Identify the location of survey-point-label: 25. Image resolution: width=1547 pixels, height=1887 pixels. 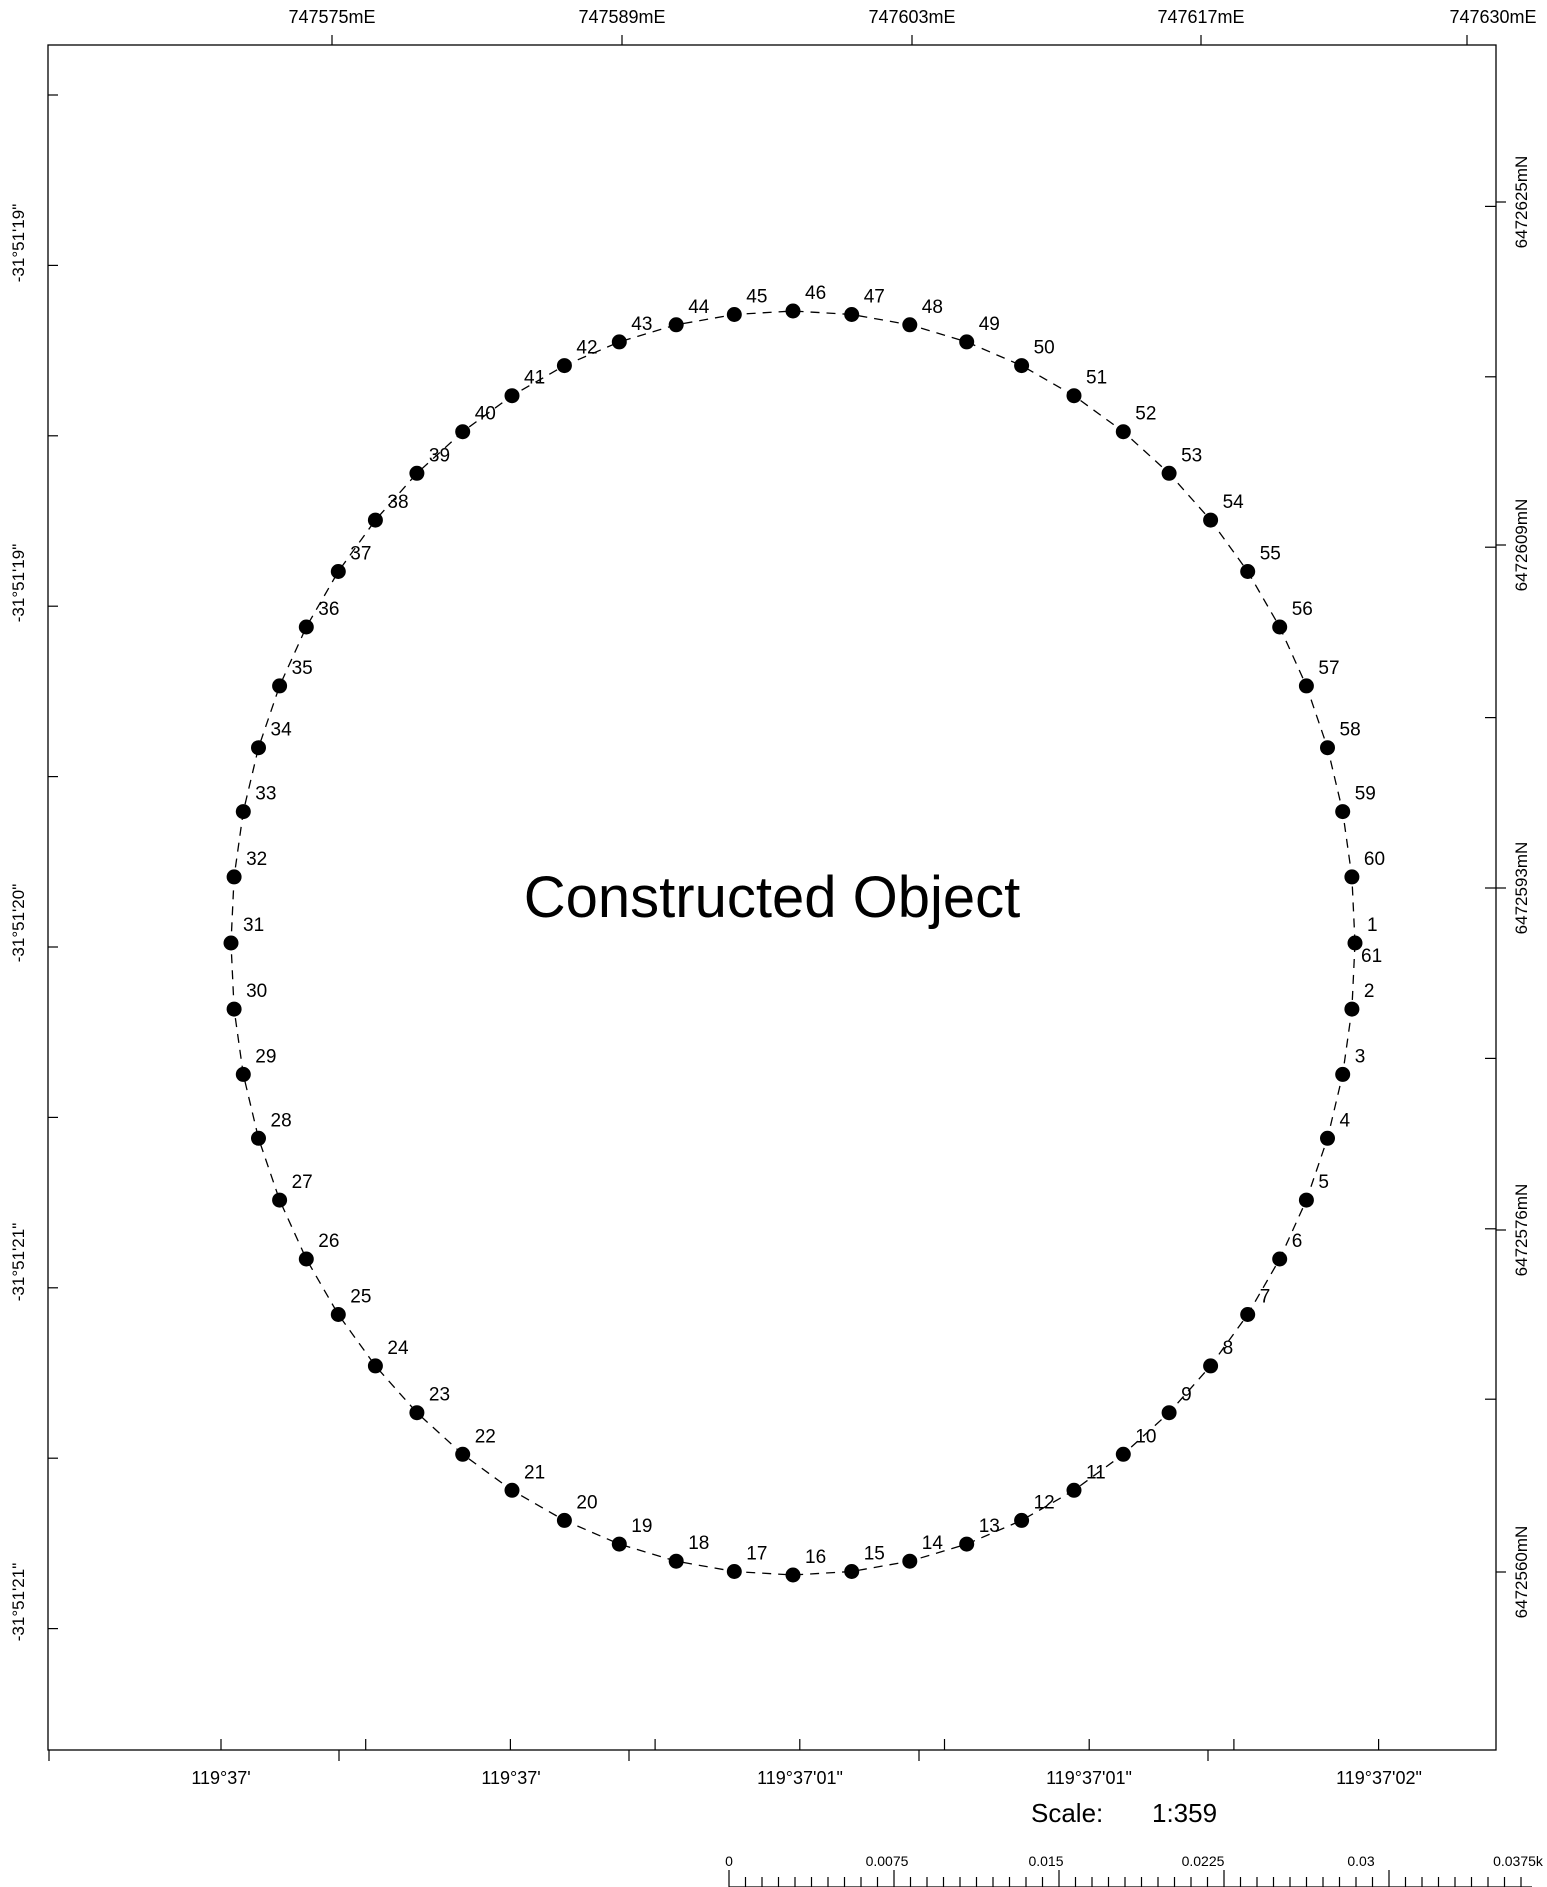
(360, 1297).